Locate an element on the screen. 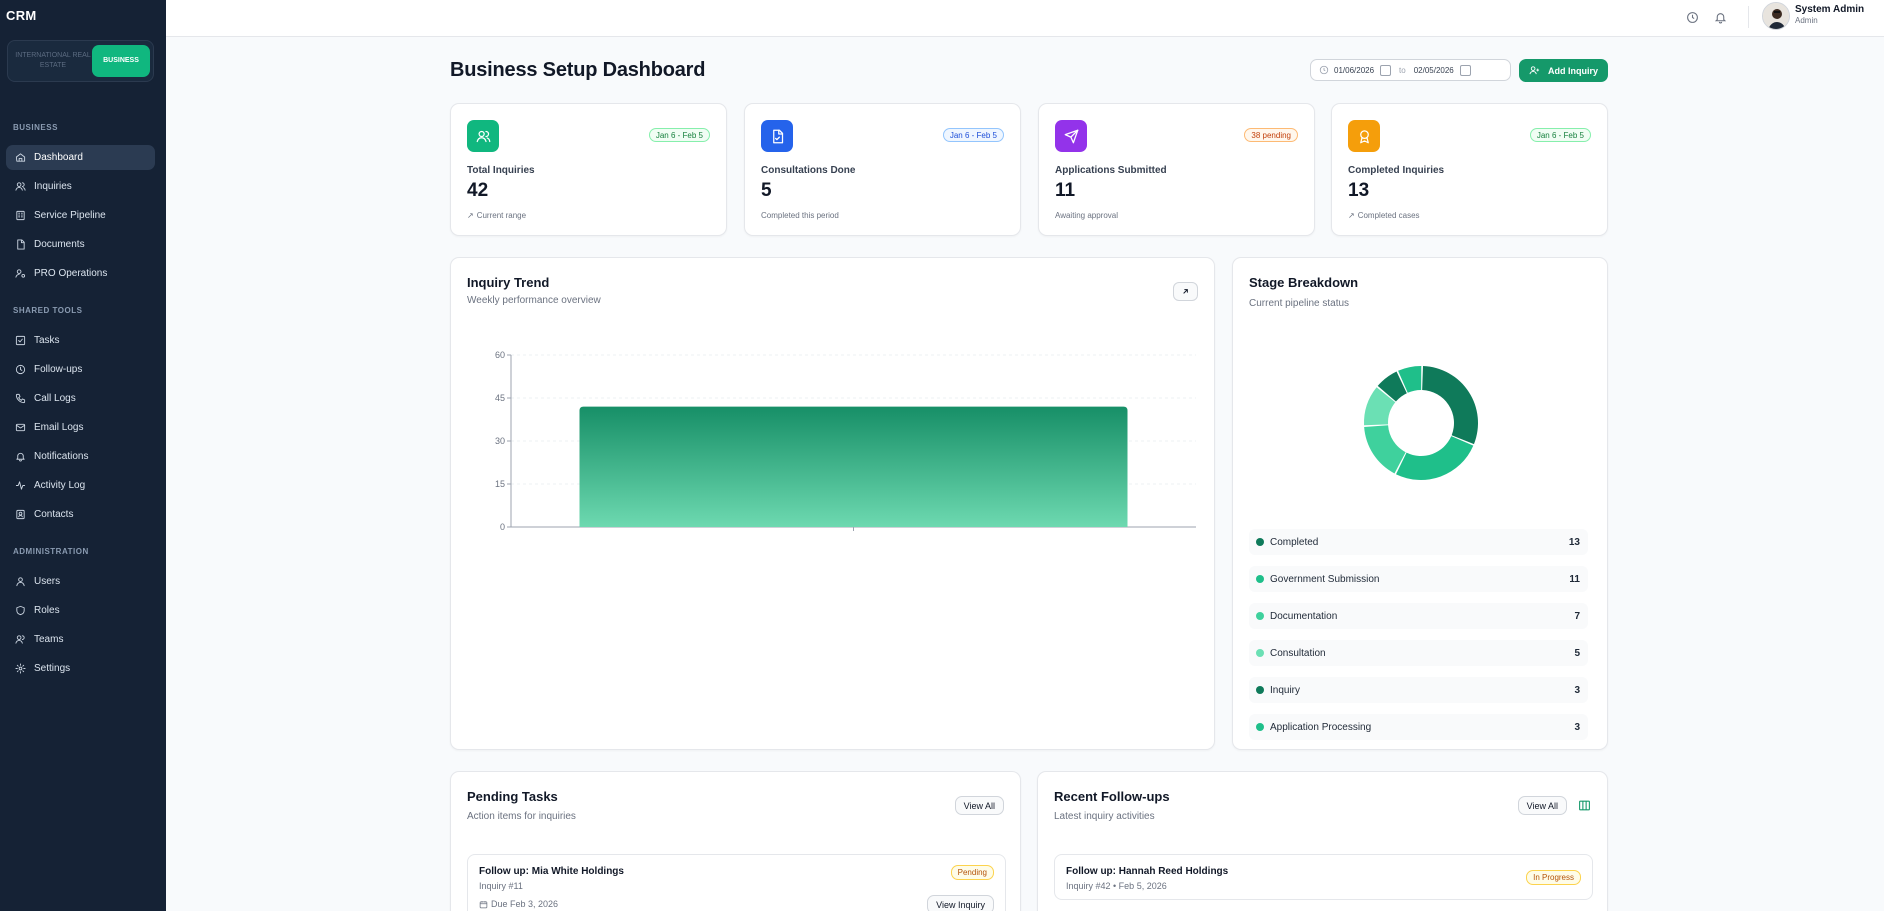 This screenshot has height=911, width=1884. file-check-icon is located at coordinates (777, 136).